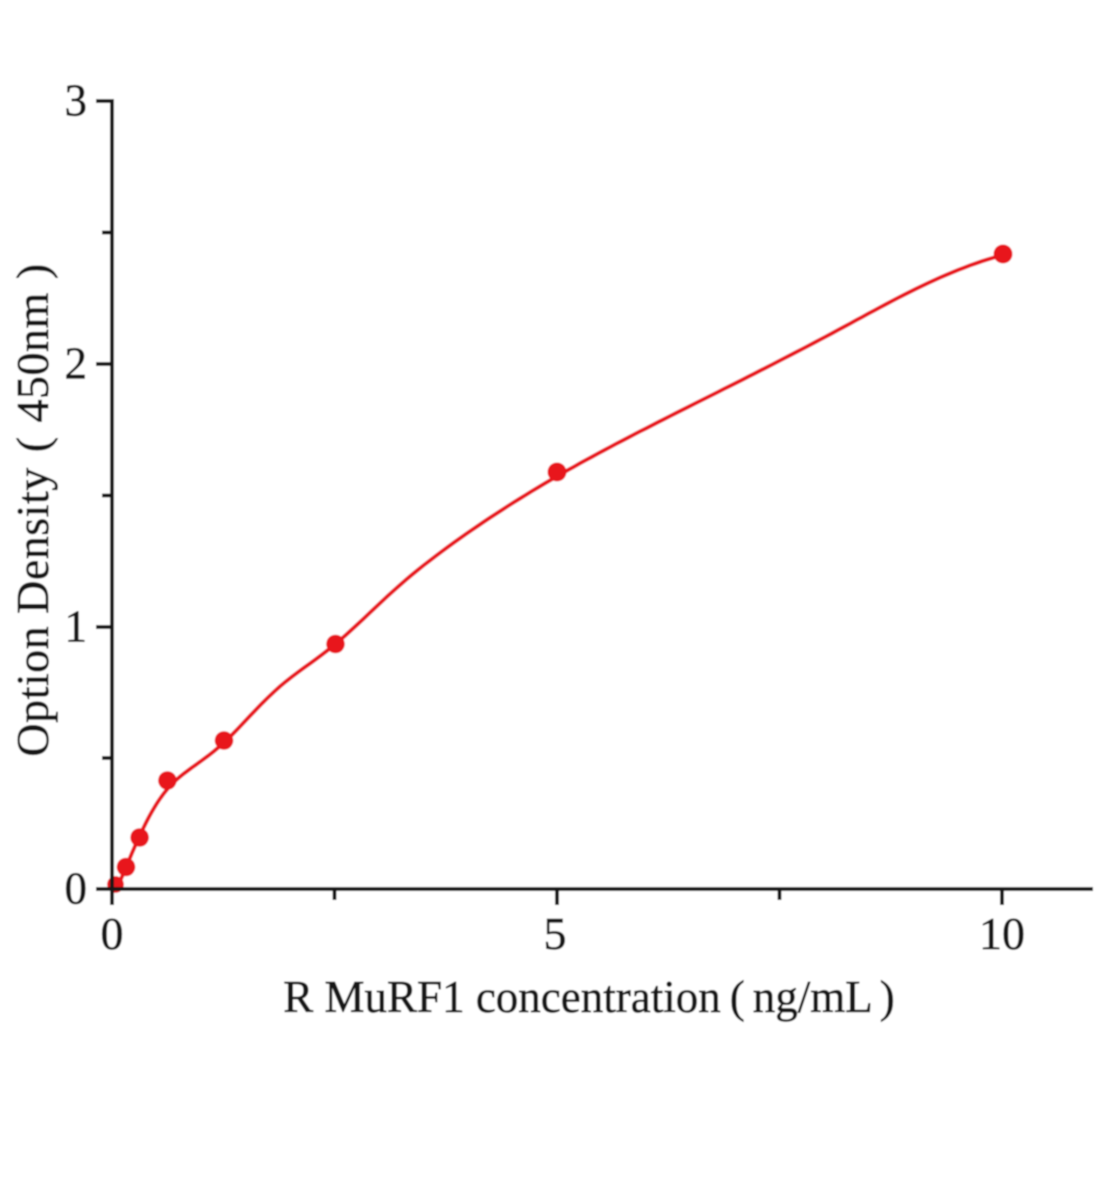 Image resolution: width=1104 pixels, height=1200 pixels. I want to click on svg-text: R MuRF1 concentration(ng/mL), so click(588, 997).